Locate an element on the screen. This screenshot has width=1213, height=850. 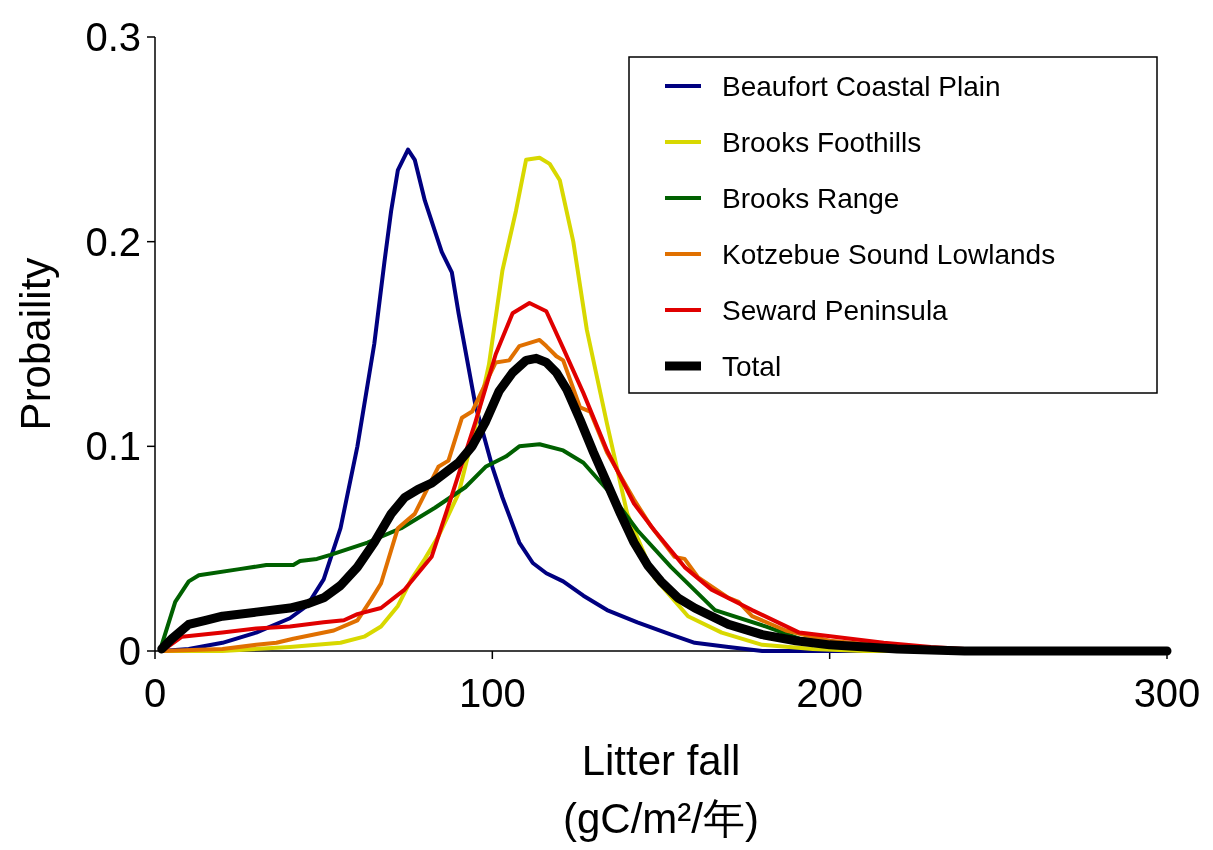
x-tick-label: 200 is located at coordinates (830, 693).